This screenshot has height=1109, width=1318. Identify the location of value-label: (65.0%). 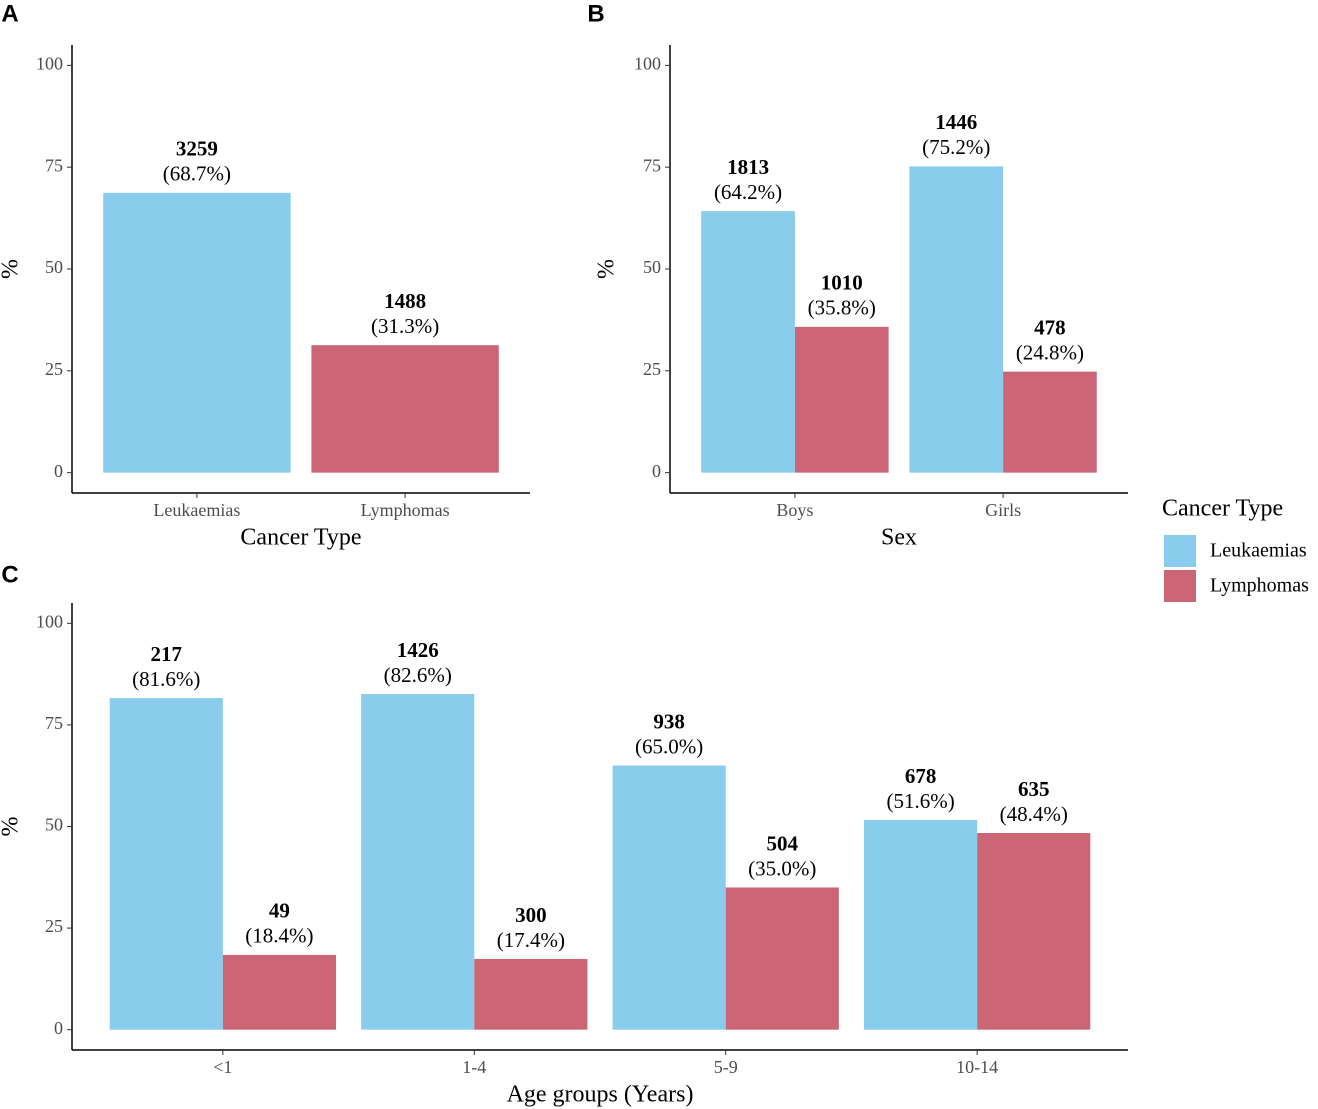
(669, 746).